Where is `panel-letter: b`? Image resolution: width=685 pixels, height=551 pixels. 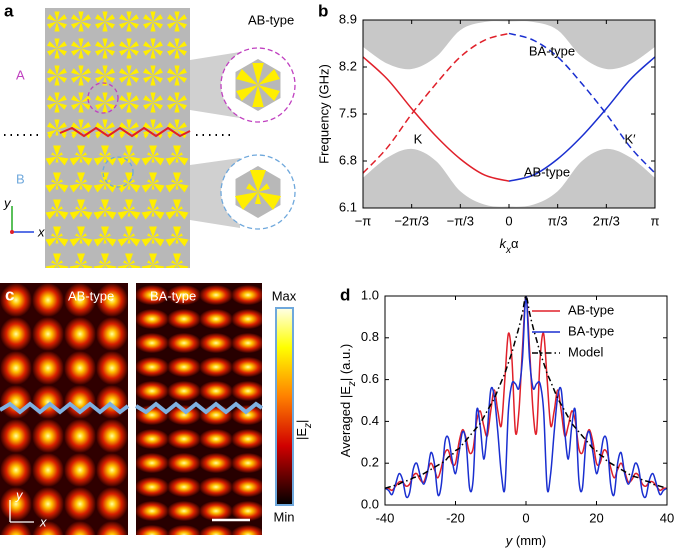
panel-letter: b is located at coordinates (323, 10).